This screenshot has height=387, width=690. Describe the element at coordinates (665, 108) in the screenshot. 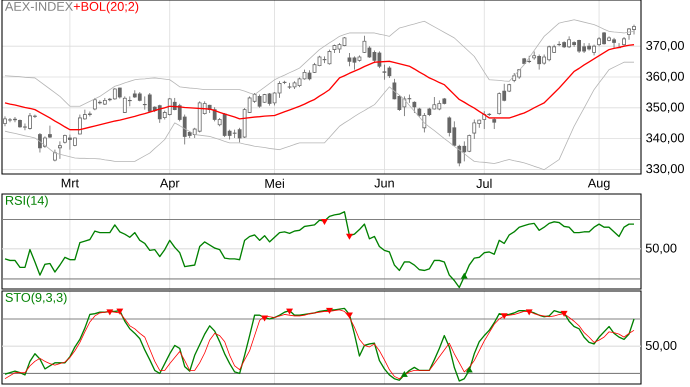

I see `y-tick-label: 350,00` at that location.